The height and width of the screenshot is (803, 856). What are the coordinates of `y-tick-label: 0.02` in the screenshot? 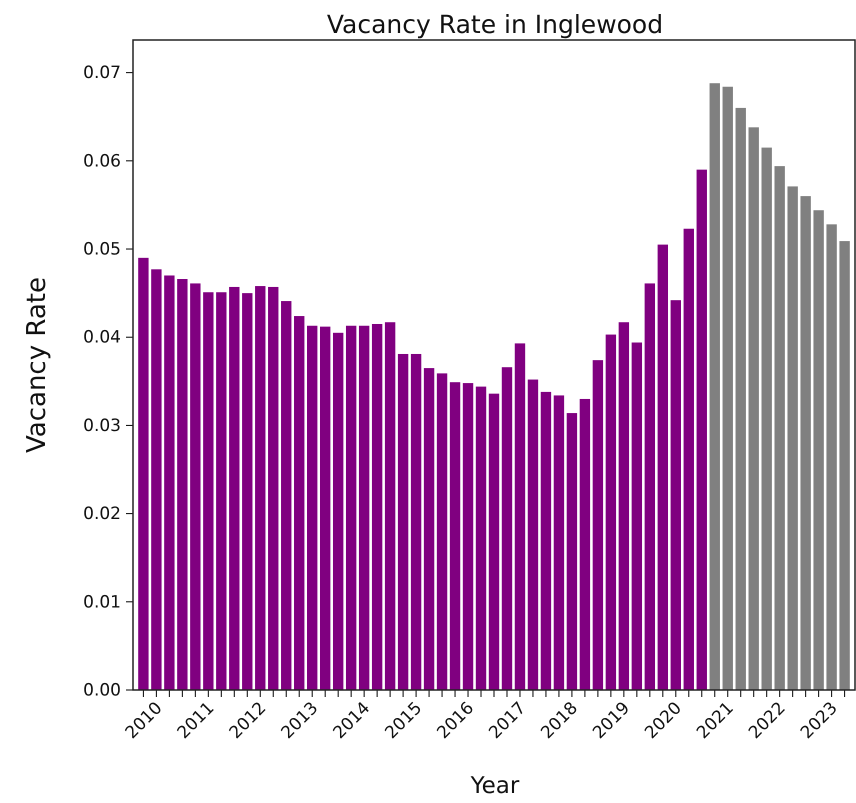 It's located at (102, 514).